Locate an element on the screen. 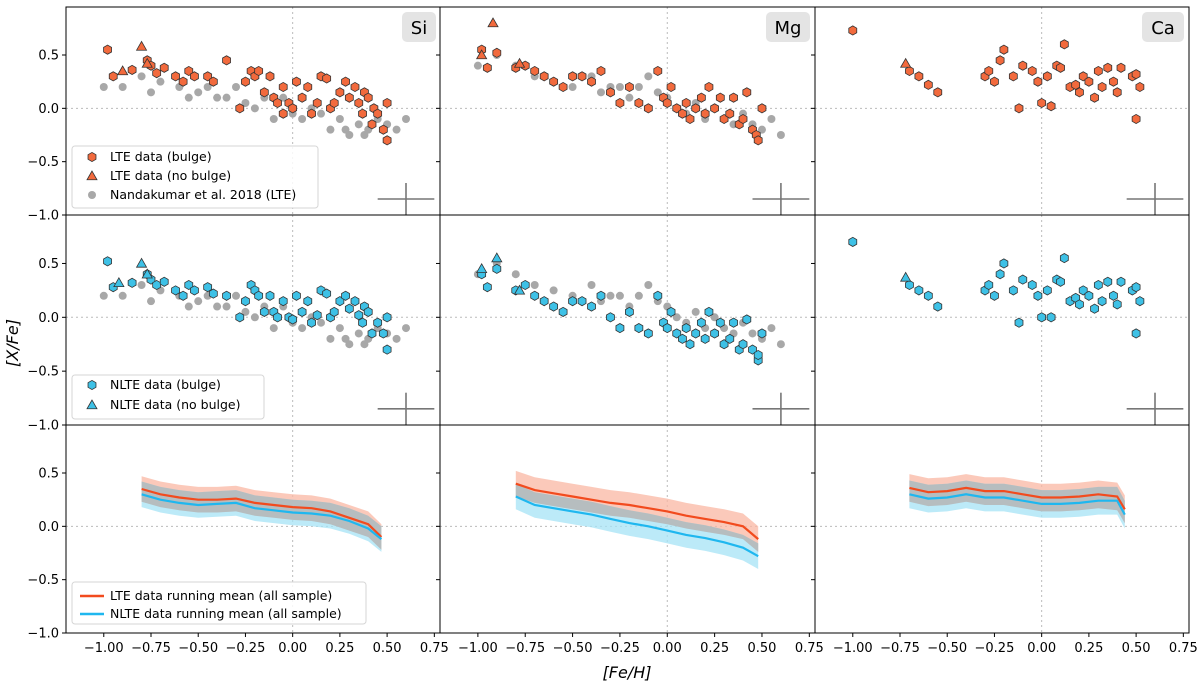 This screenshot has width=1200, height=686. x-tick-label: −0.75 is located at coordinates (900, 648).